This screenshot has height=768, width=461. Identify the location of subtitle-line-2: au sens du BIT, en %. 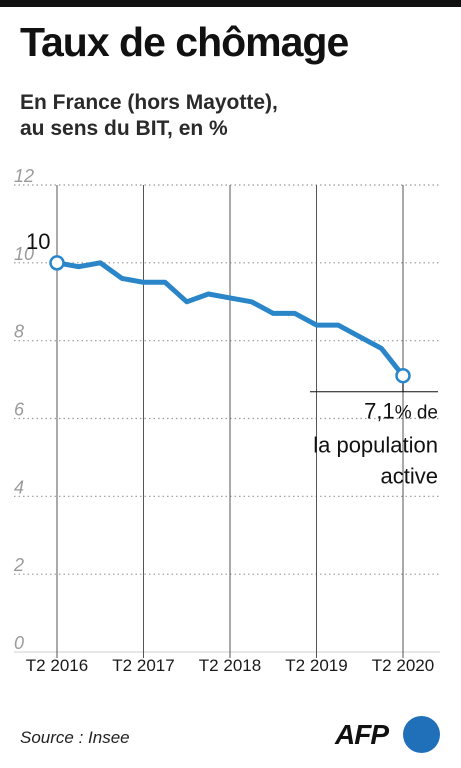
(124, 128).